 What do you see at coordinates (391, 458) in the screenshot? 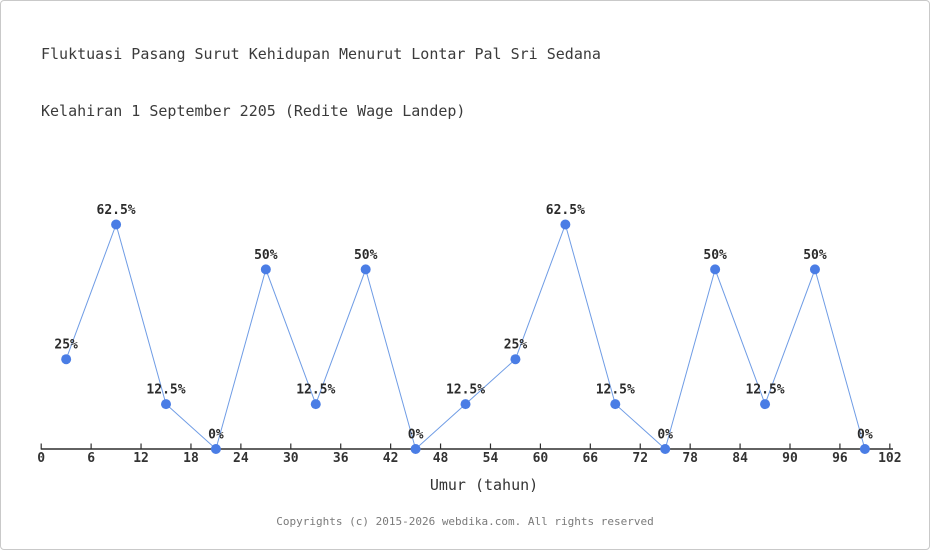
I see `x-axis-tick-label: 42` at bounding box center [391, 458].